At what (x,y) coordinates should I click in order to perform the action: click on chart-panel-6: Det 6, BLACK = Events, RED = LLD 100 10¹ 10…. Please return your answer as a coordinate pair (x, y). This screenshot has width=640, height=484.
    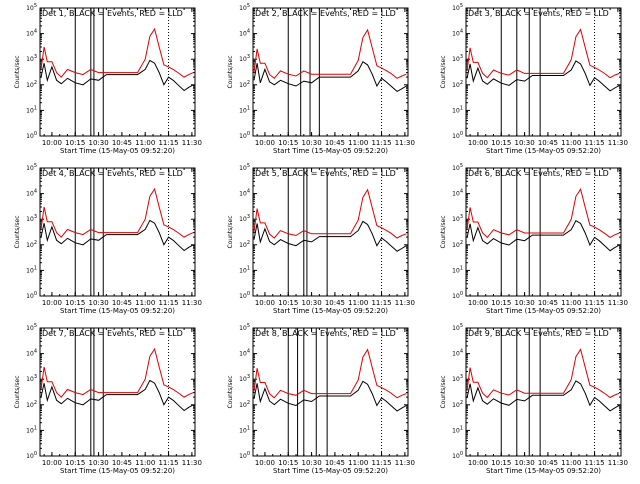
    Looking at the image, I should click on (534, 239).